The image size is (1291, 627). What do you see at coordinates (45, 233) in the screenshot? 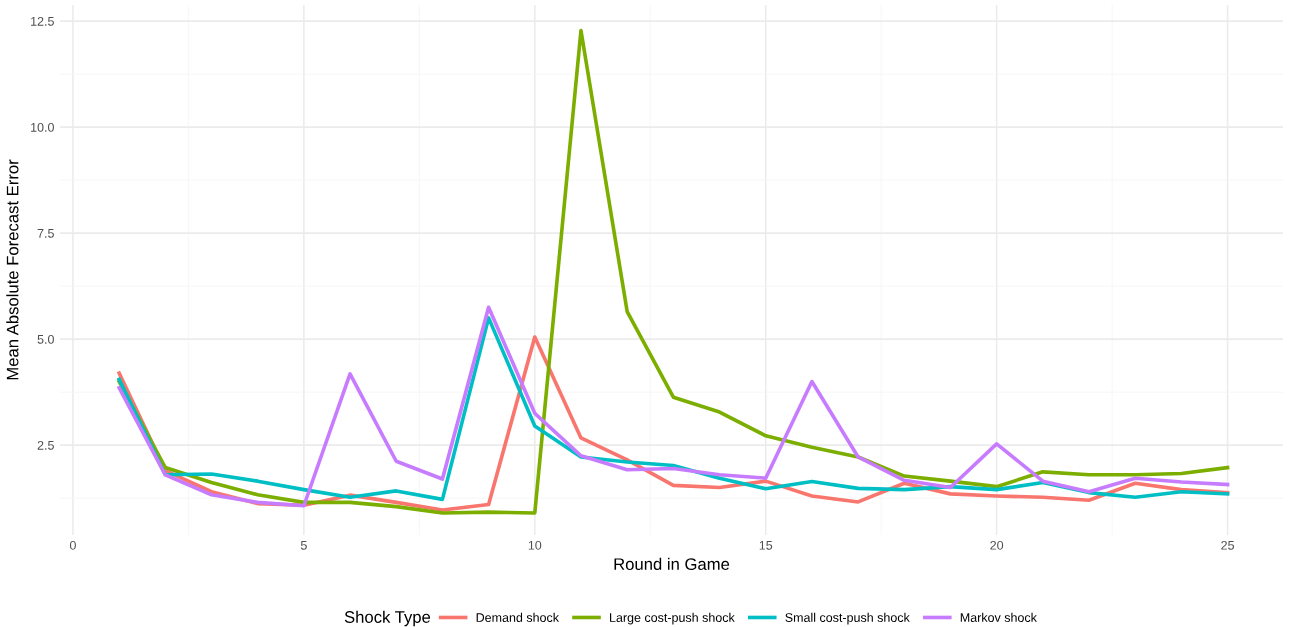
I see `y-tick-label: 7.5` at bounding box center [45, 233].